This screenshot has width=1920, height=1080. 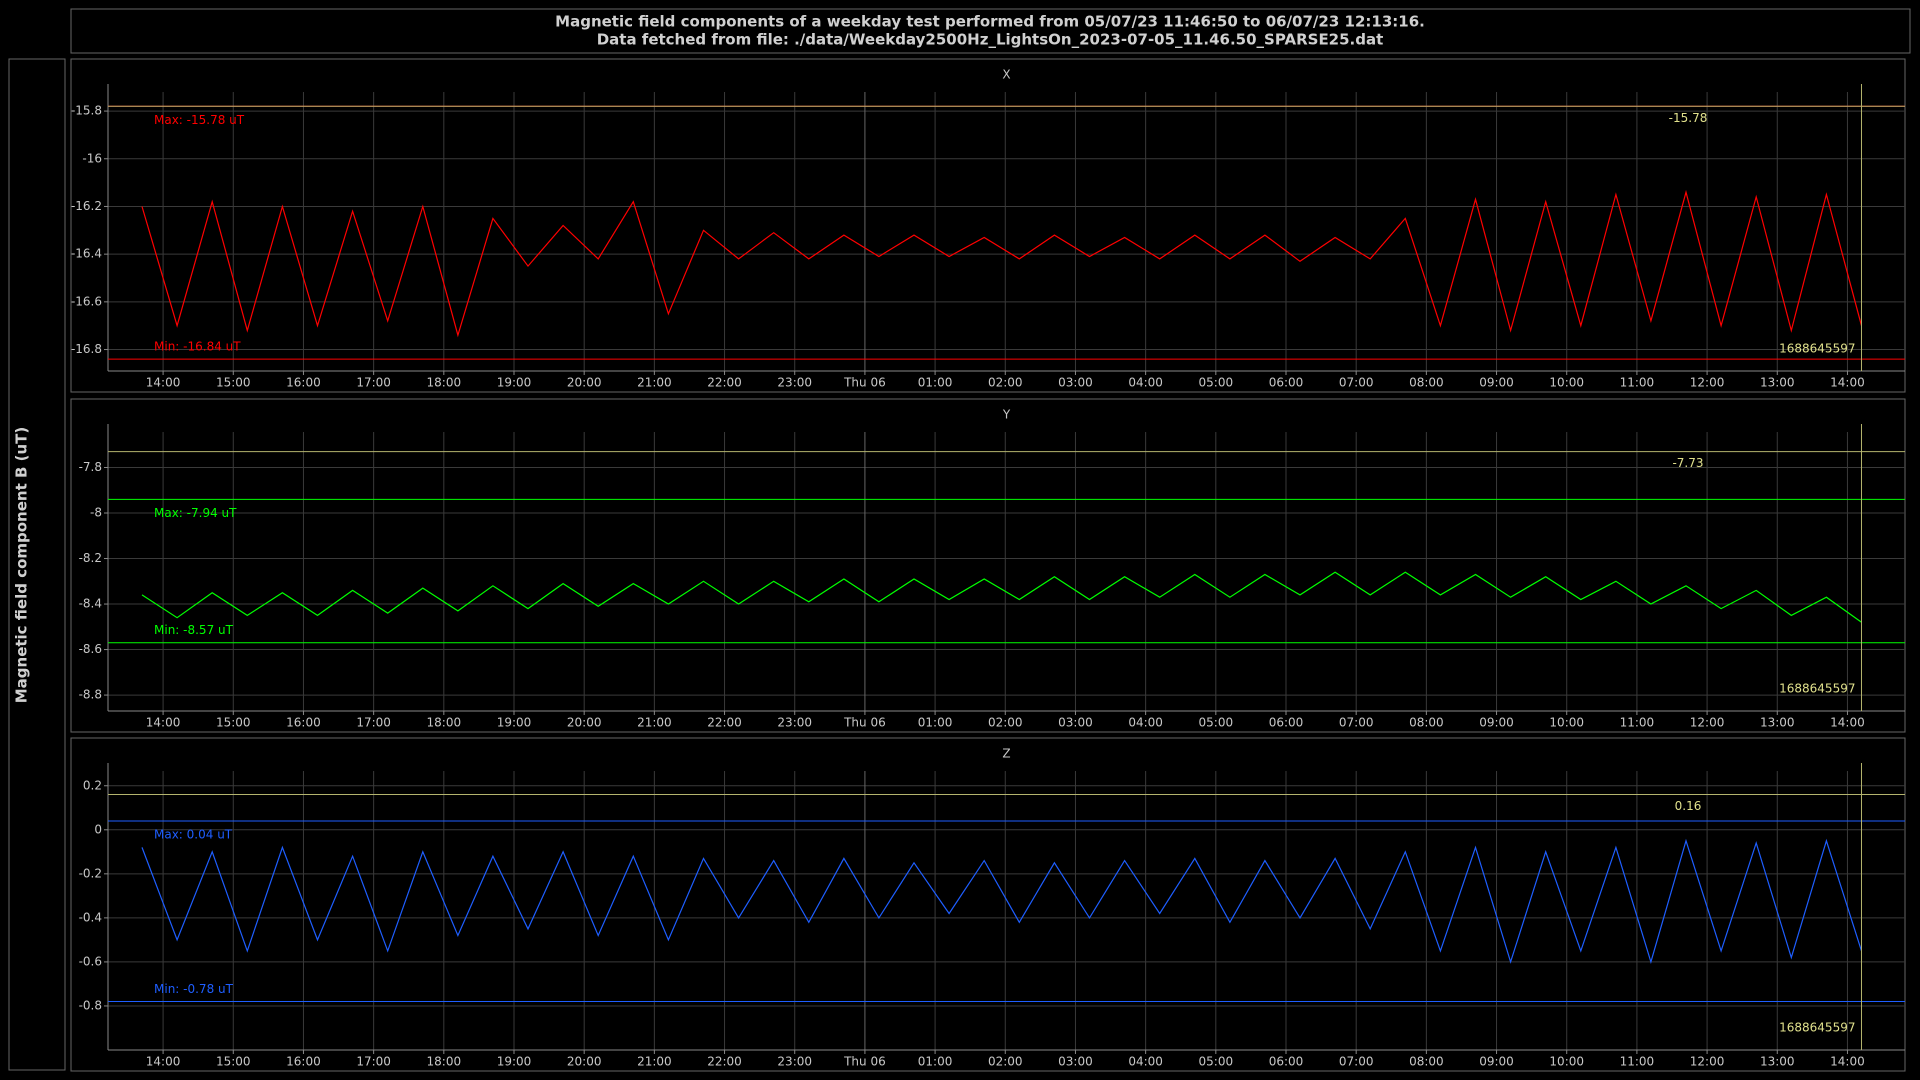 I want to click on y-tick-label: -7.8, so click(x=90, y=467).